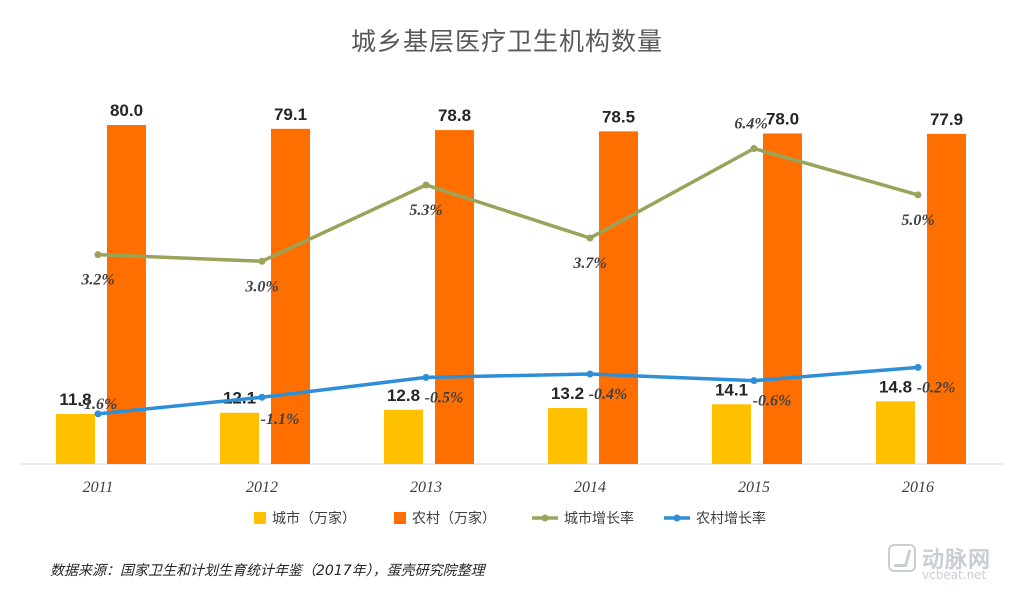 This screenshot has height=595, width=1014. Describe the element at coordinates (98, 487) in the screenshot. I see `x-tick-label: 2011` at that location.